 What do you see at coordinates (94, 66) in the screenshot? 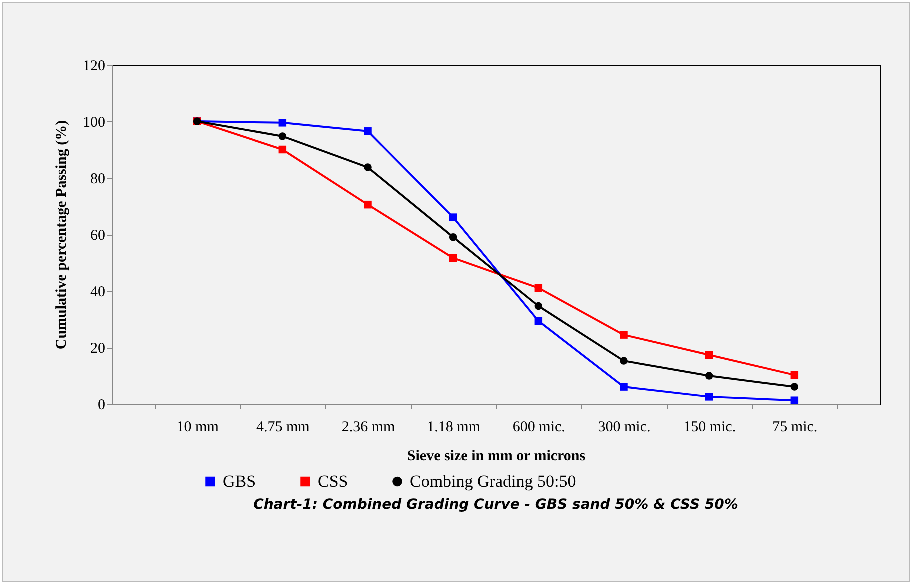
I see `y-tick-label: 120` at bounding box center [94, 66].